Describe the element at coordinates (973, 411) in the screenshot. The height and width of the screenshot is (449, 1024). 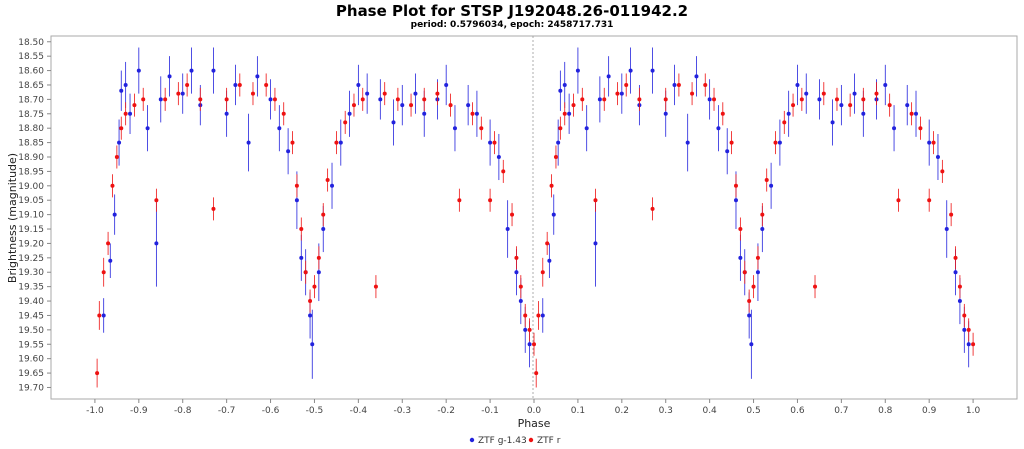
I see `x-tick-label: 1.0` at that location.